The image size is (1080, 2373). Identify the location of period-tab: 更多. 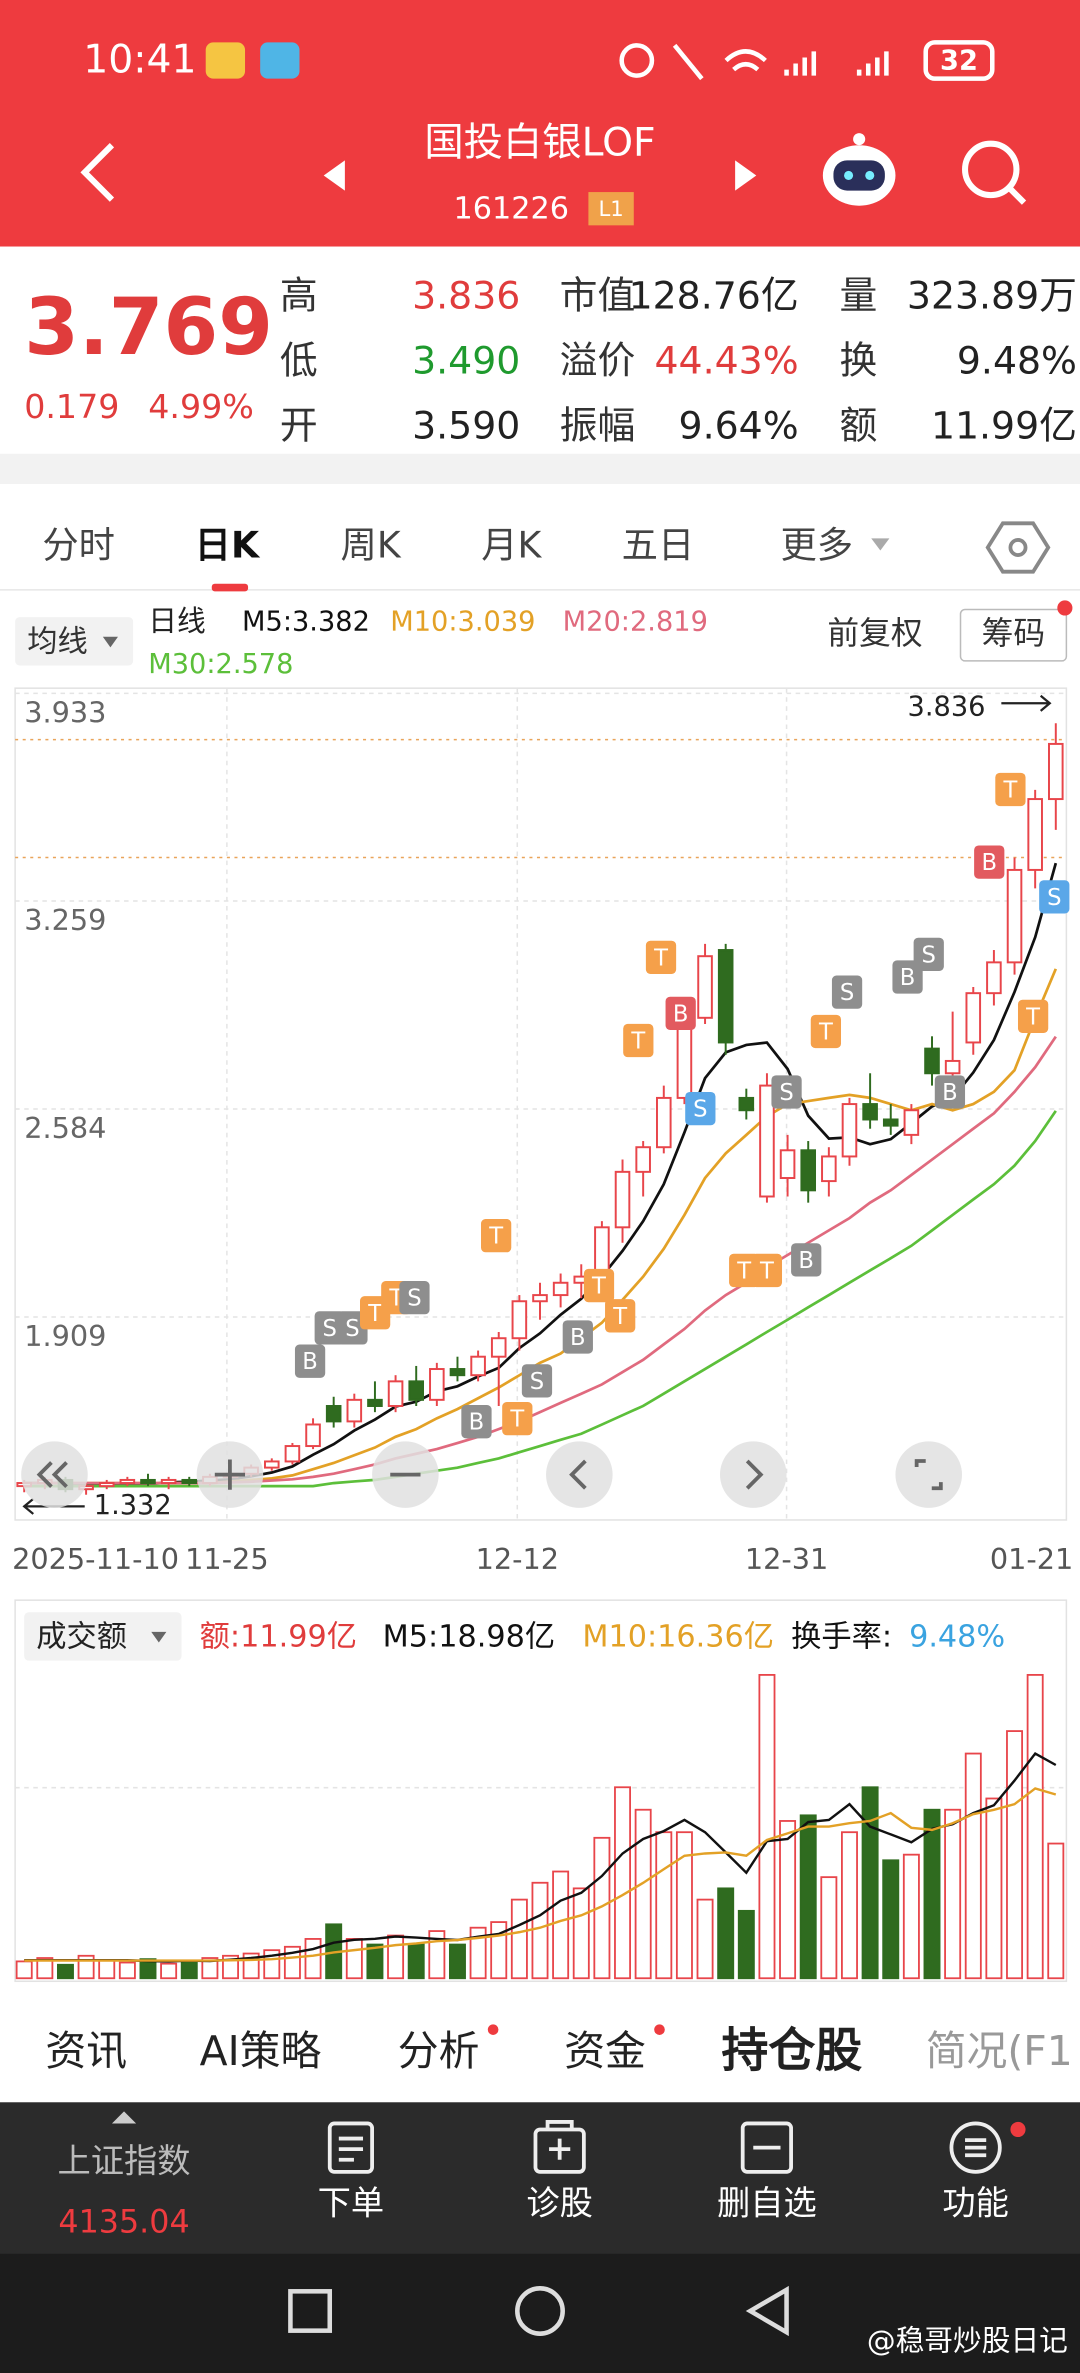
(817, 545).